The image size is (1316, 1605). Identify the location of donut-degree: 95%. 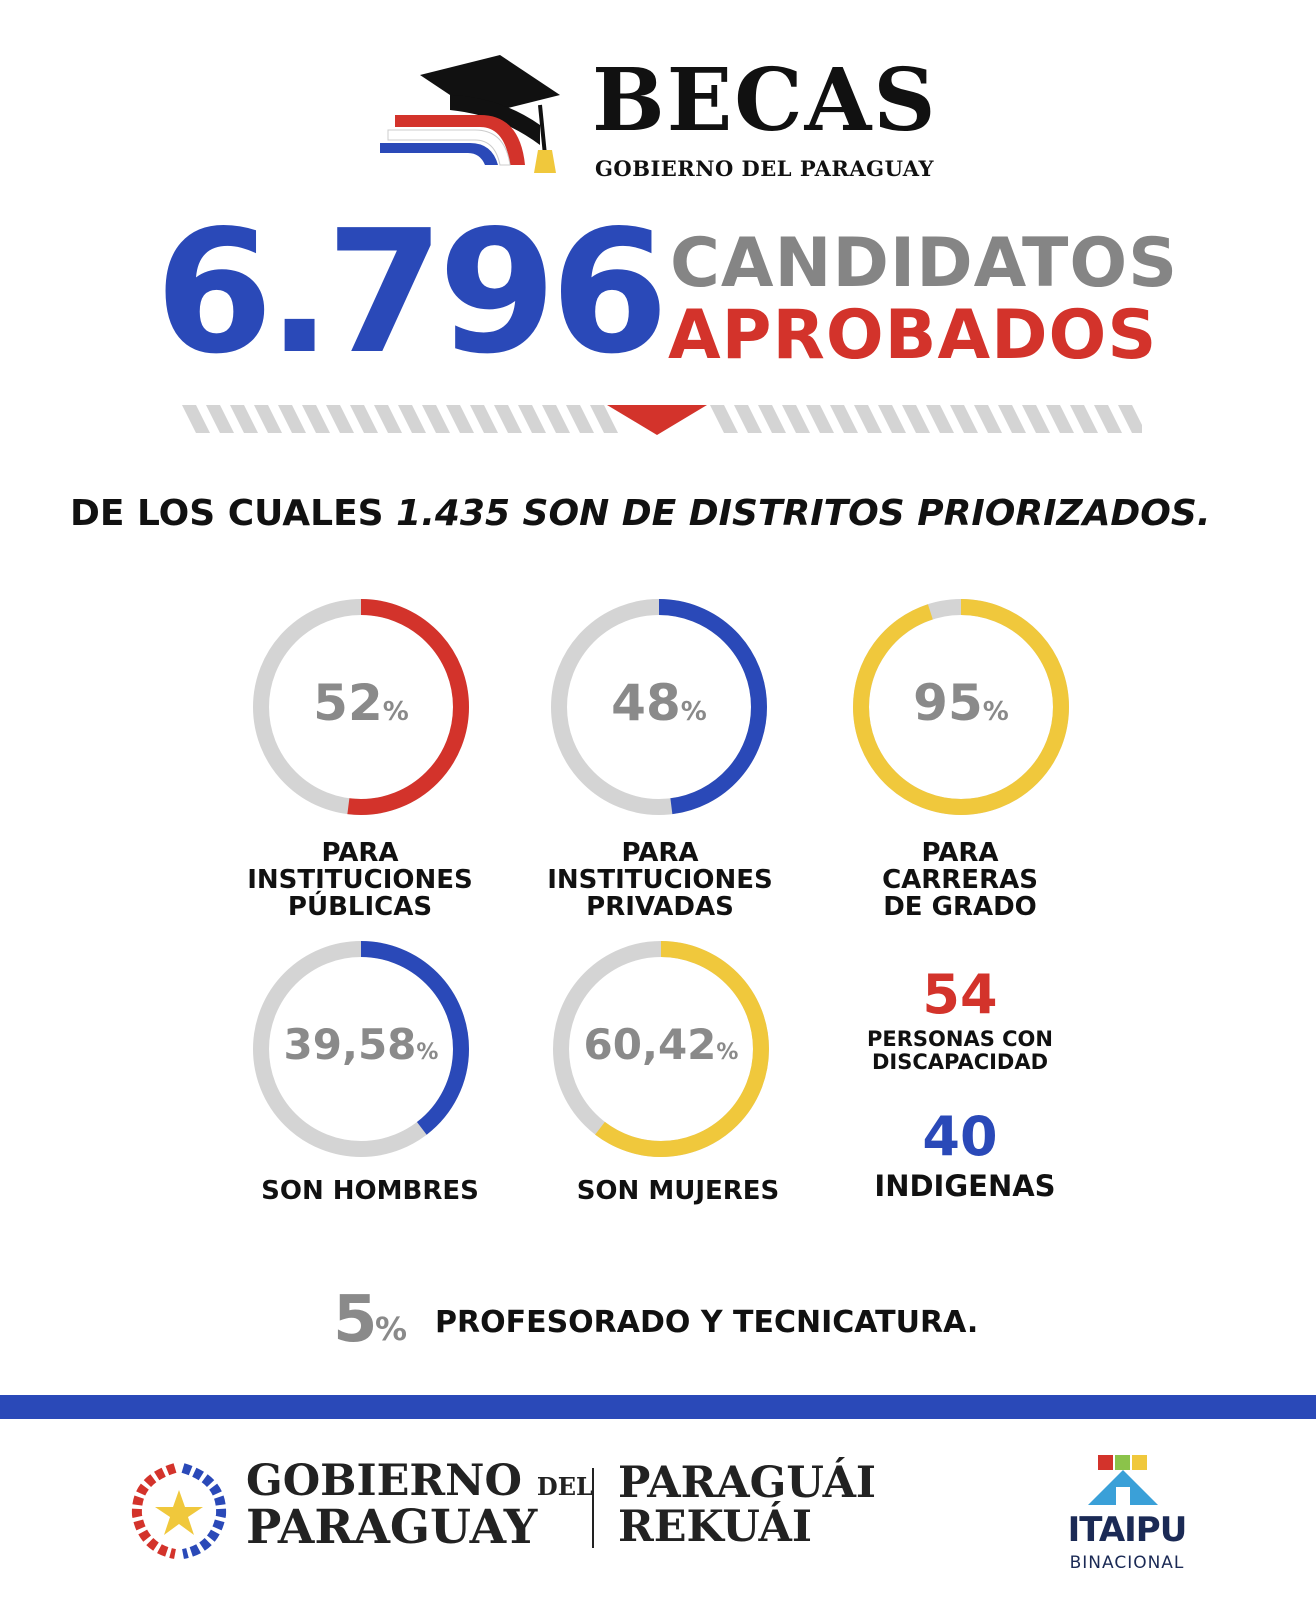
(961, 707).